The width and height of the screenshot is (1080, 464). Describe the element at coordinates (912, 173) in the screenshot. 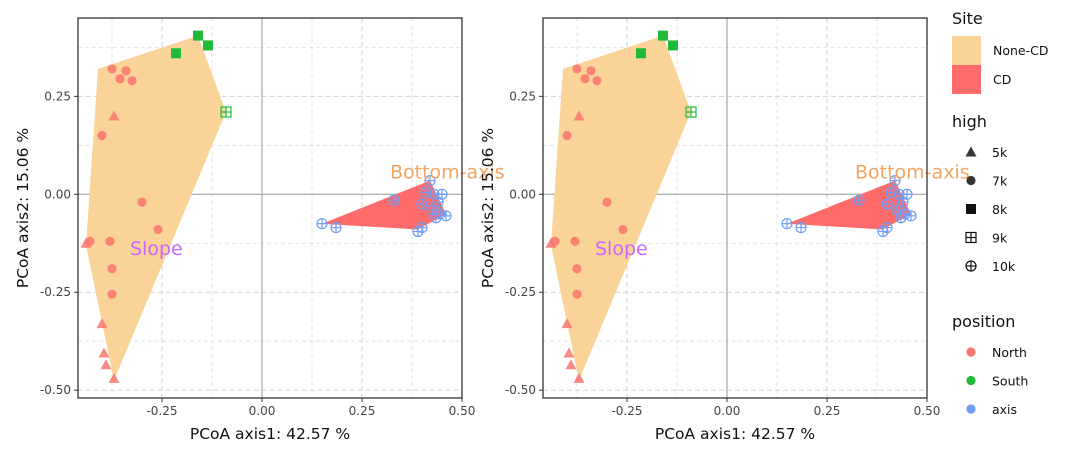

I see `annotation-bottom-axis: Bottom-axis` at that location.